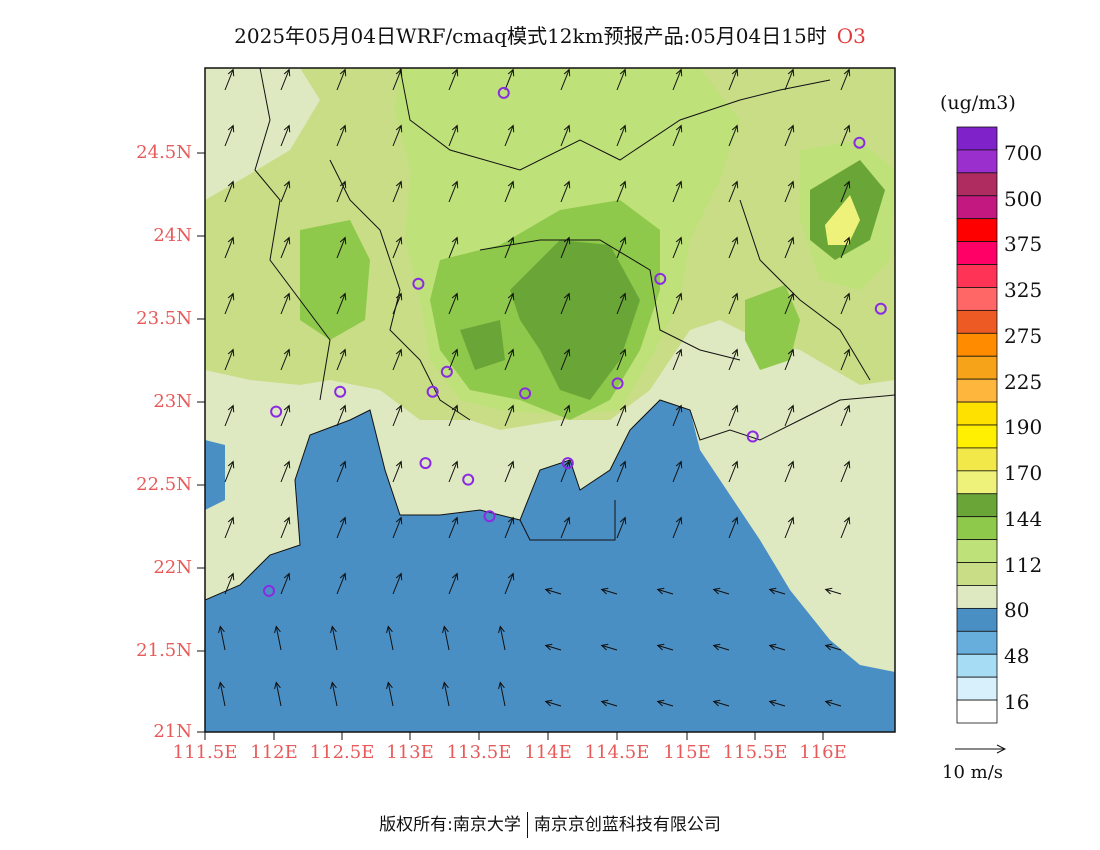  What do you see at coordinates (292, 234) in the screenshot?
I see `province-border` at bounding box center [292, 234].